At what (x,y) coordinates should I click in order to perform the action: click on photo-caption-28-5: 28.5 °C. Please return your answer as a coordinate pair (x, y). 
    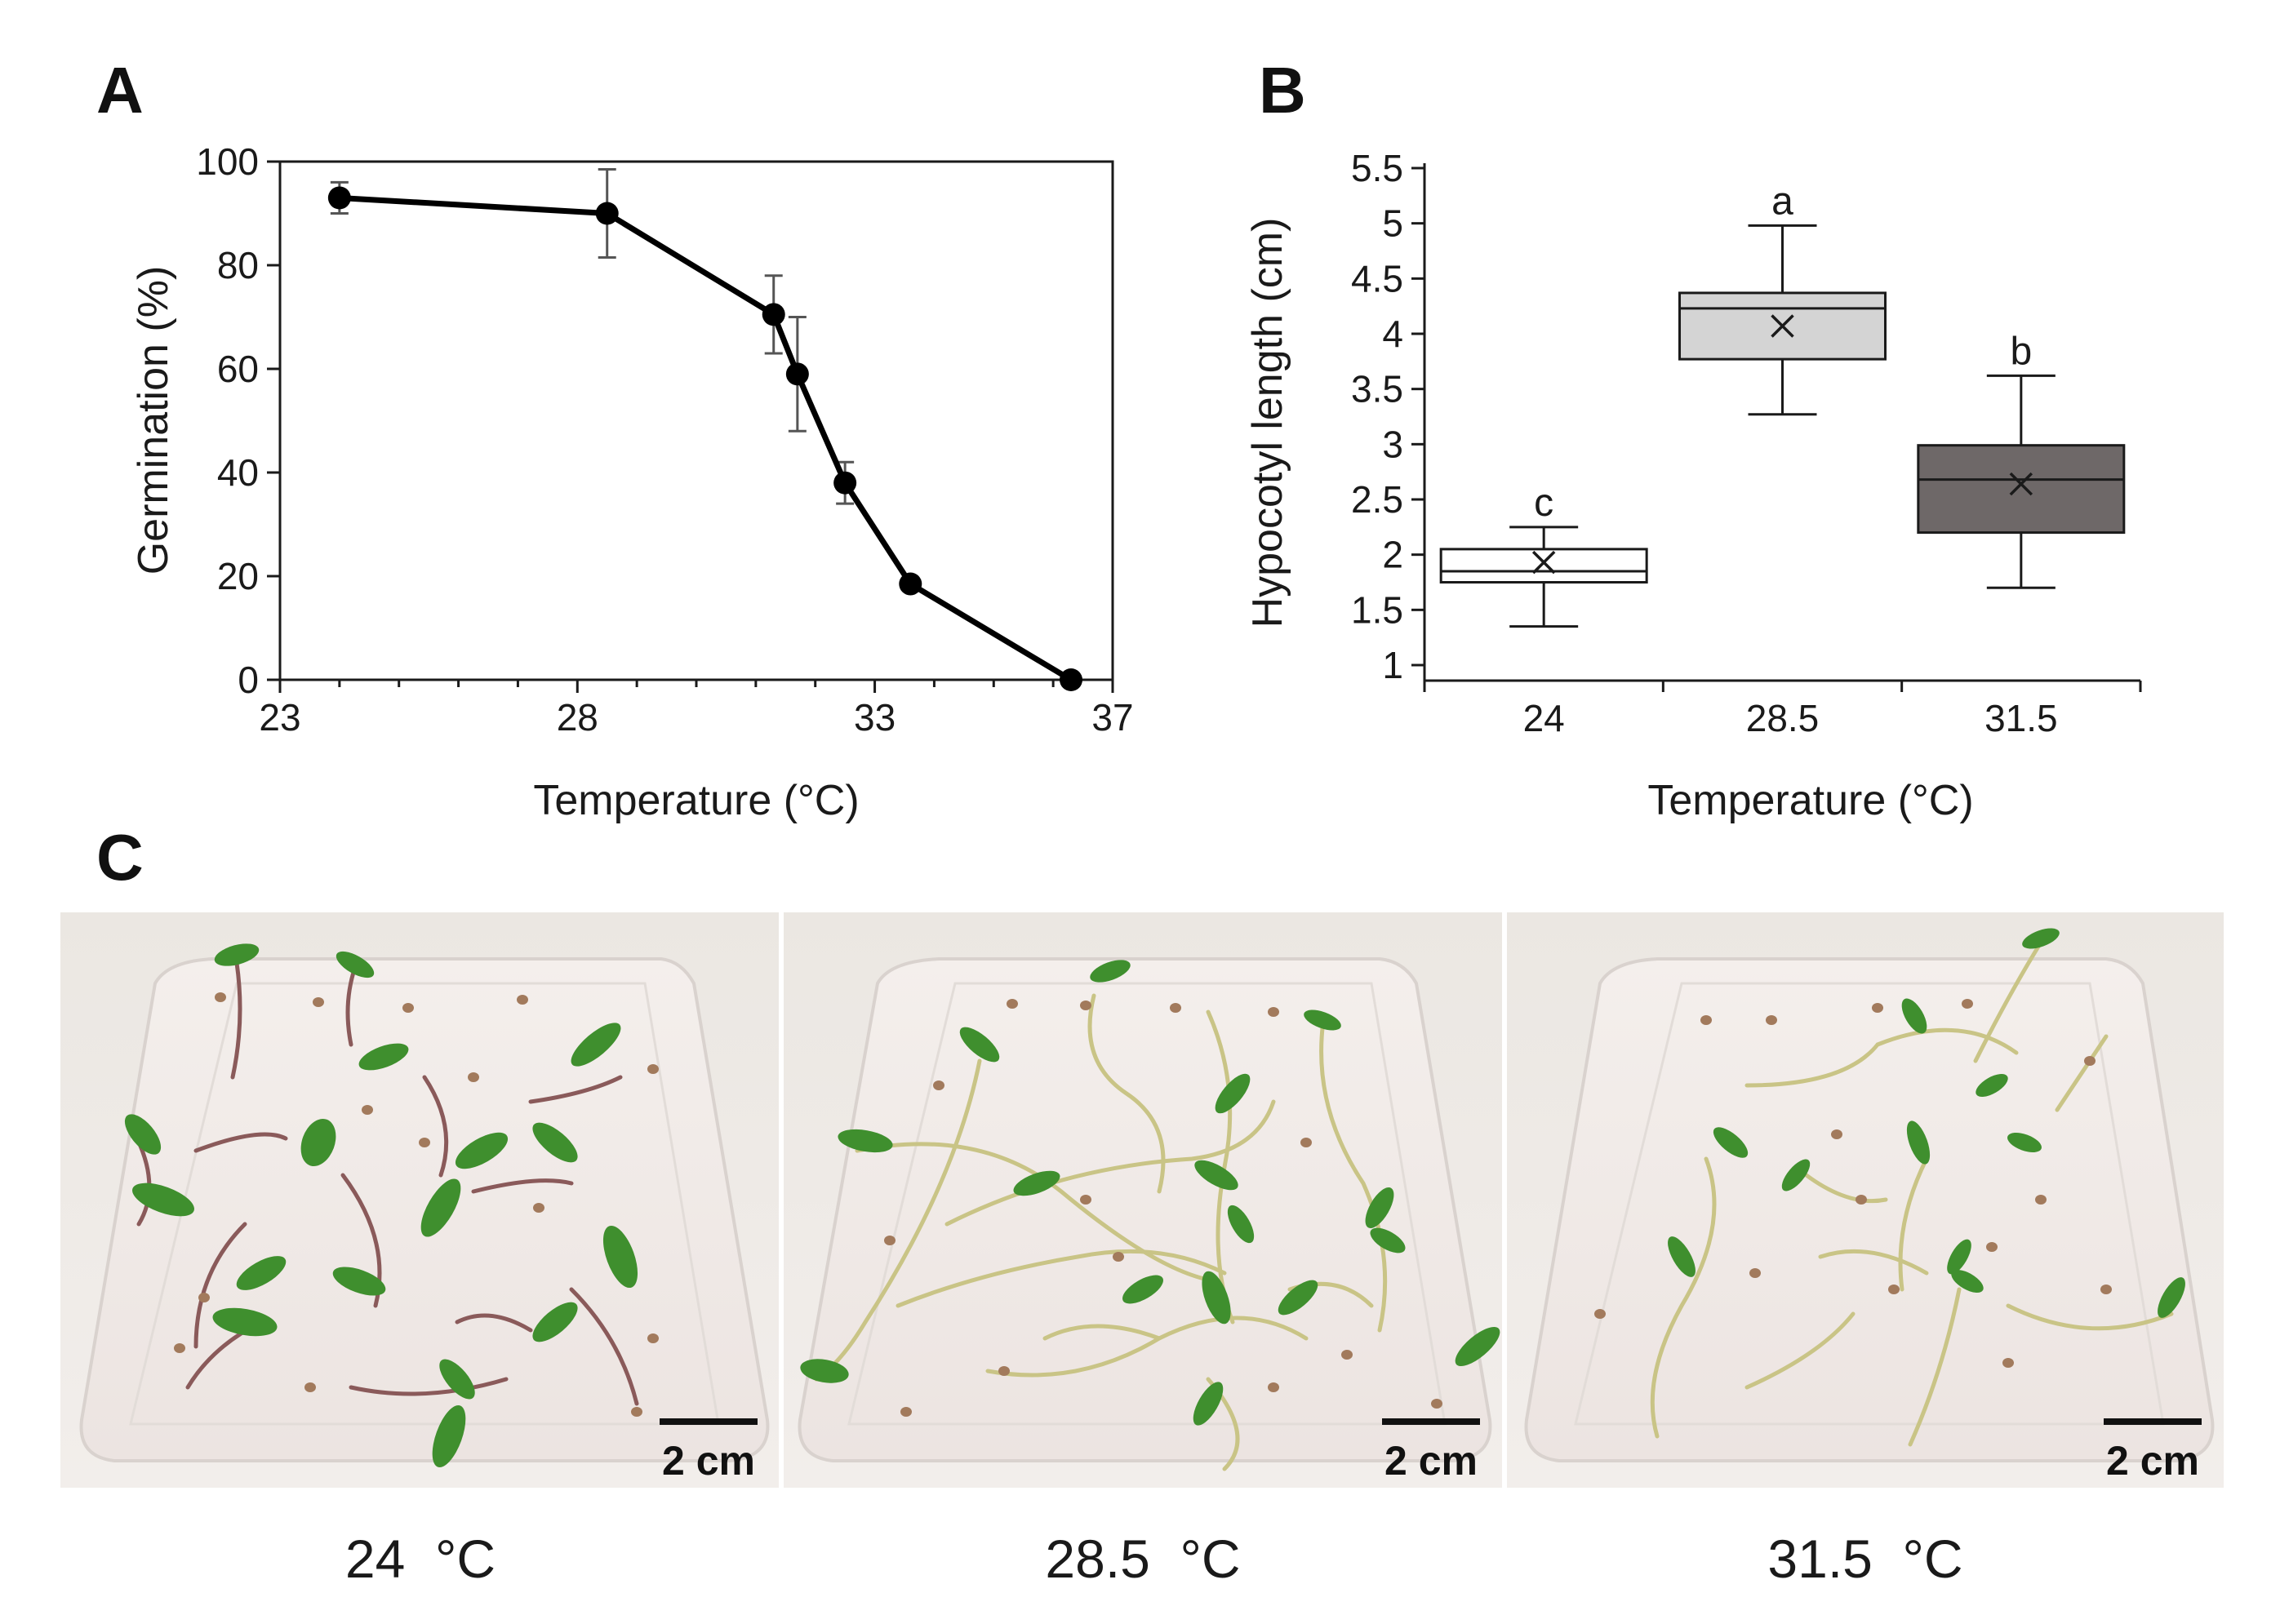
    Looking at the image, I should click on (1142, 1559).